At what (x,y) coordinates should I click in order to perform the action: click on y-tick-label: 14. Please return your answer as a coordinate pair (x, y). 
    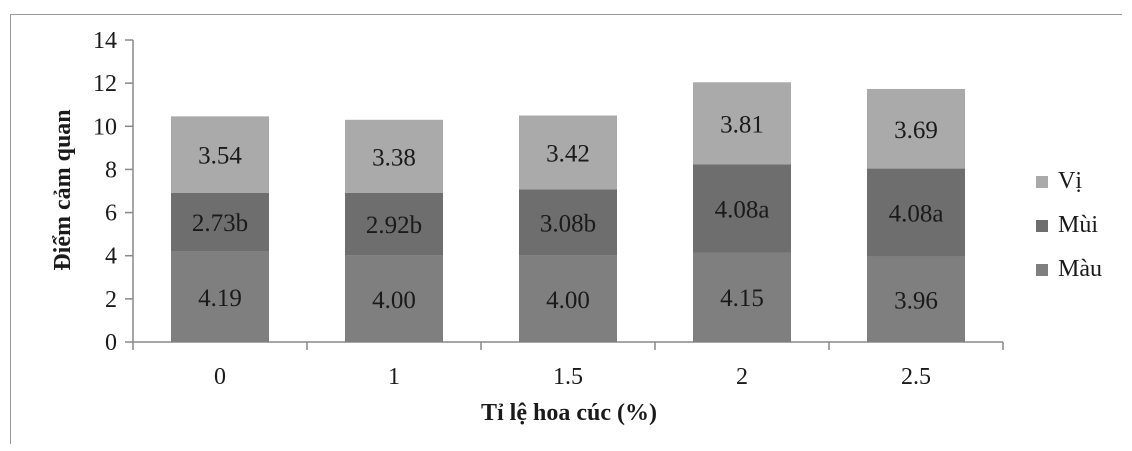
    Looking at the image, I should click on (105, 41).